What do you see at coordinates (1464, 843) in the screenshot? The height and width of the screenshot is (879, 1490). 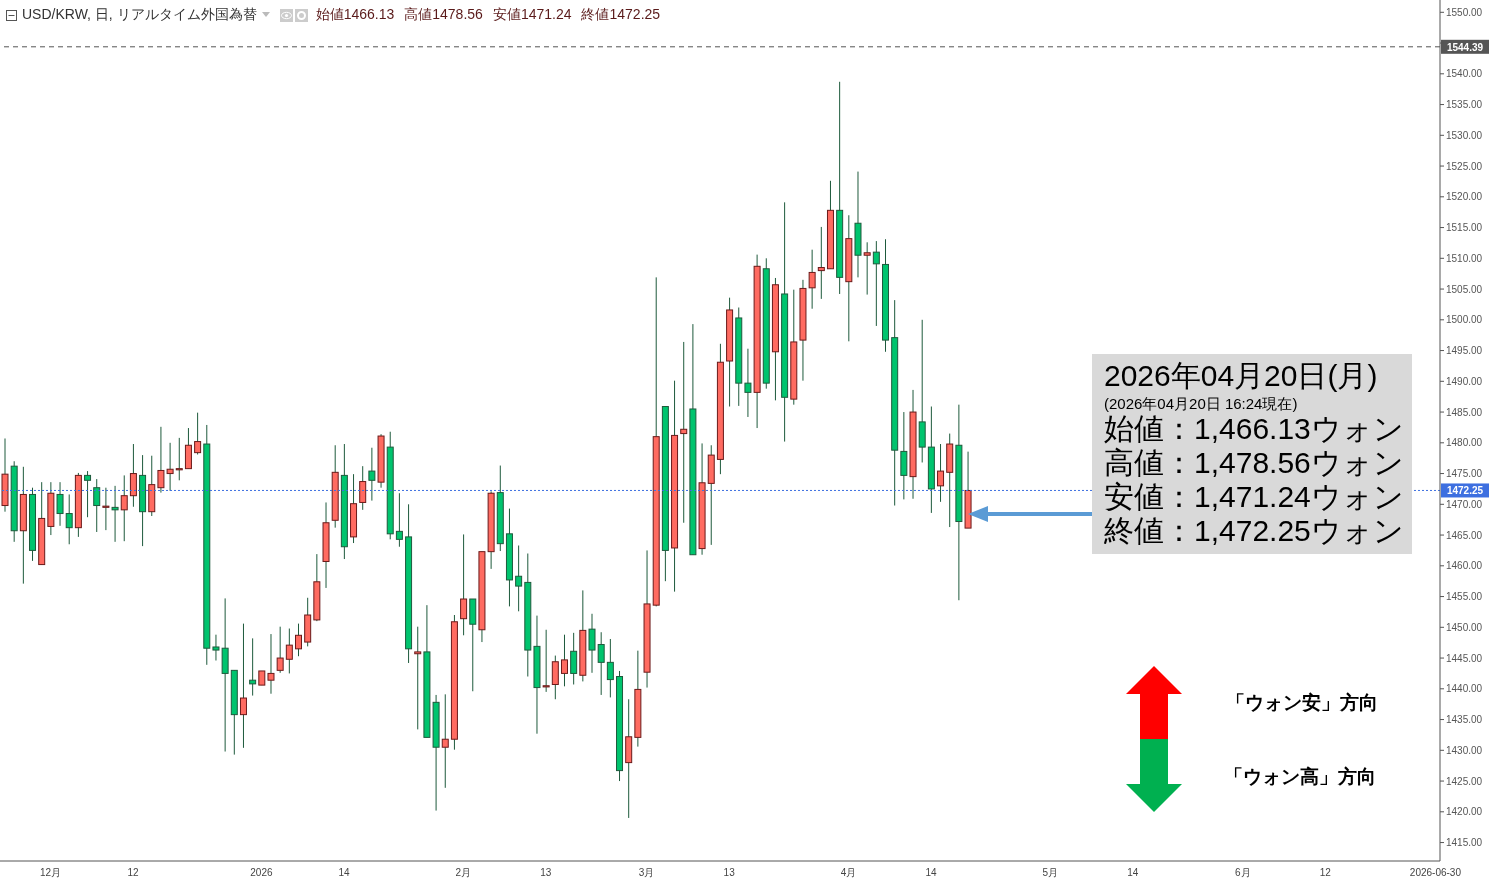 I see `y-tick-label: 1415.00` at bounding box center [1464, 843].